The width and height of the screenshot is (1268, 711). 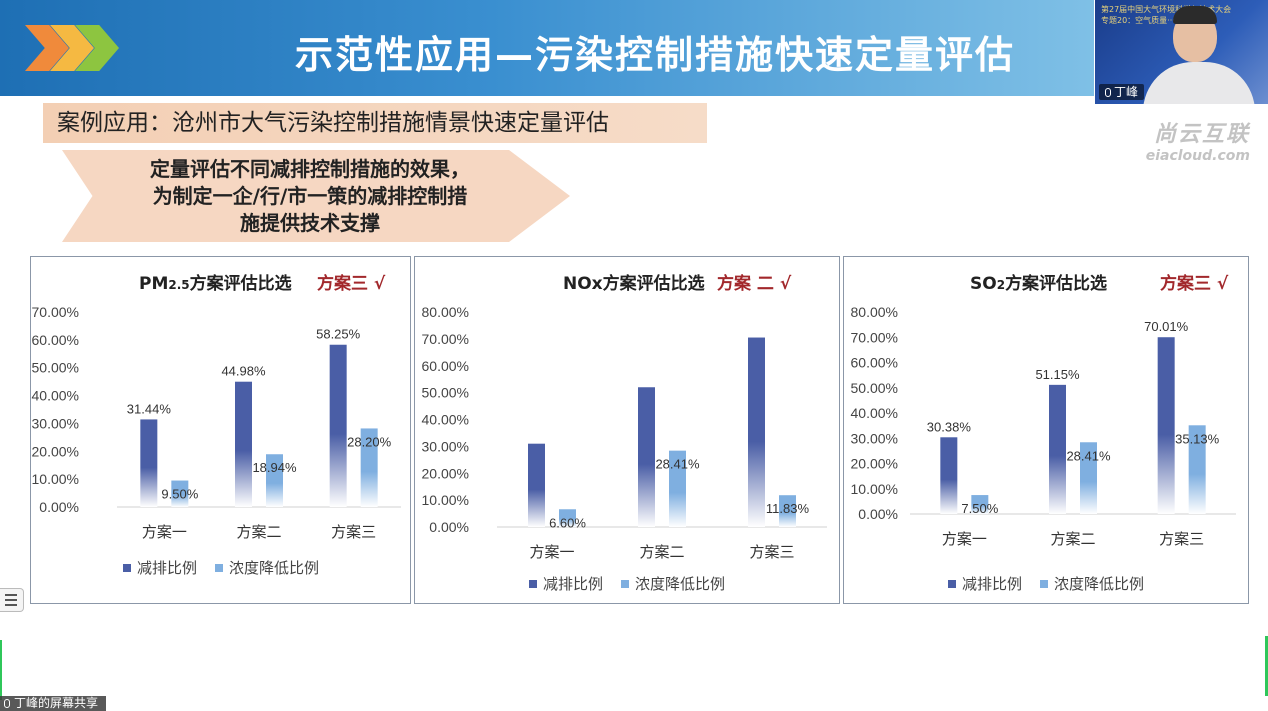 I want to click on title-sub: 2.5, so click(x=179, y=285).